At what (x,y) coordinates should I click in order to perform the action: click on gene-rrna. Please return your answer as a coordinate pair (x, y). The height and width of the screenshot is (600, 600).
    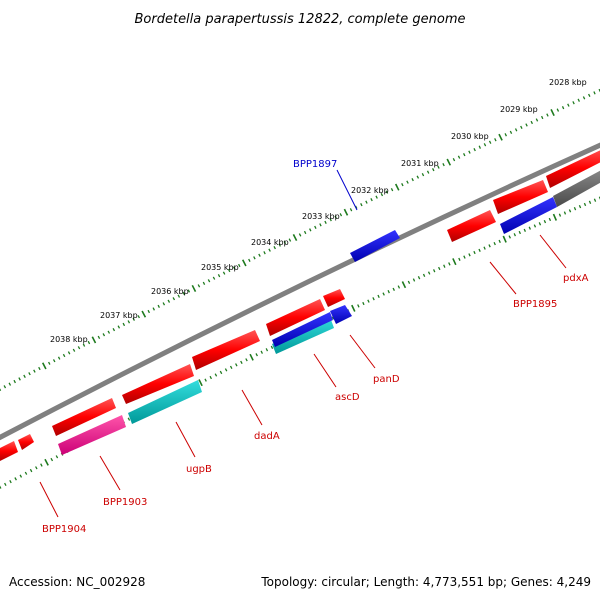
    Looking at the image, I should click on (165, 402).